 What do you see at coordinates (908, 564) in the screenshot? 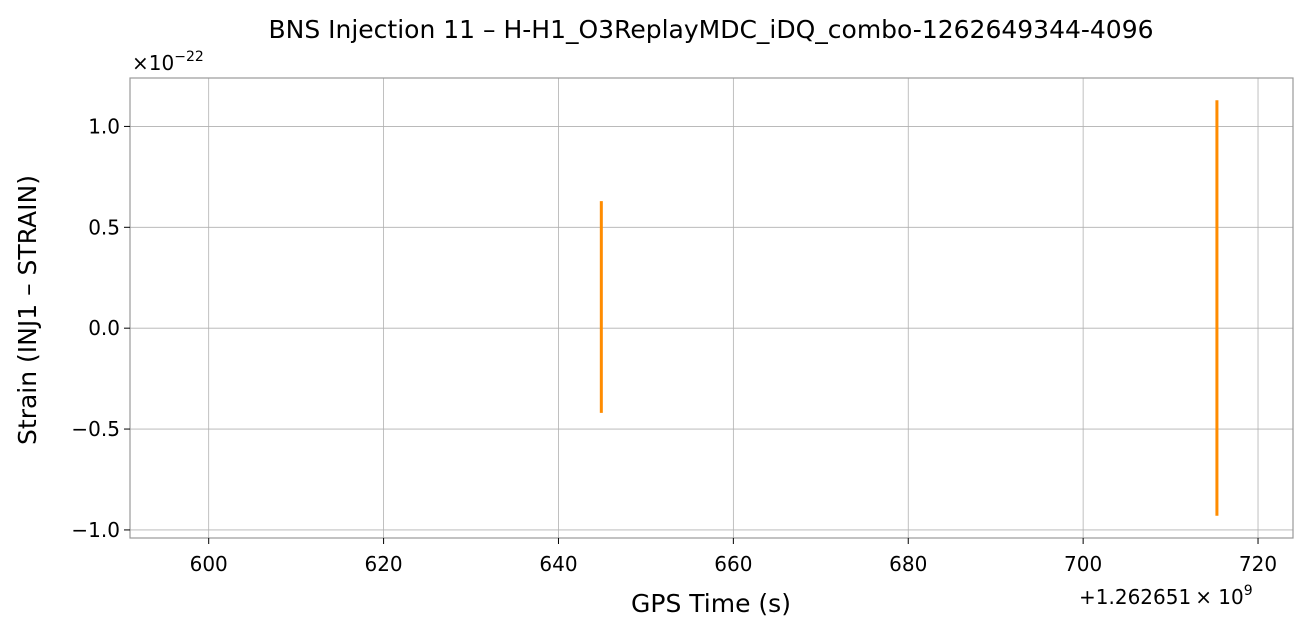
I see `x-tick-label: 680` at bounding box center [908, 564].